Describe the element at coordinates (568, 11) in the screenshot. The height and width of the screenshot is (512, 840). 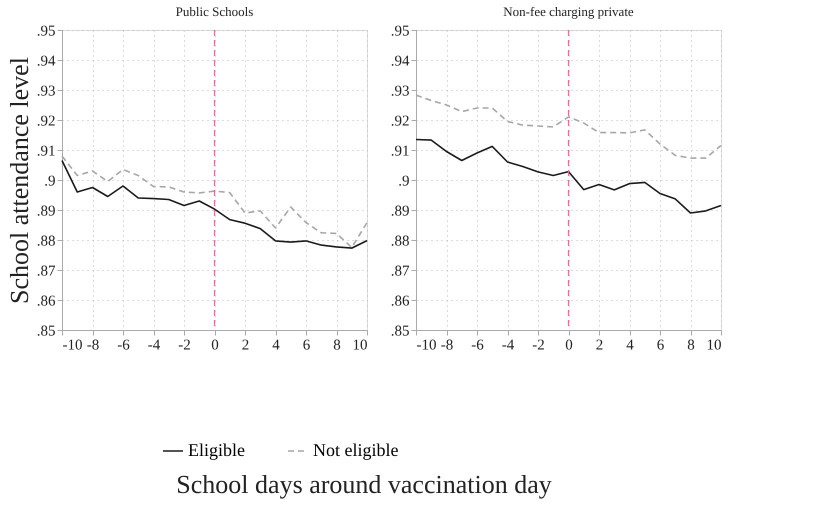
I see `chart-title: Non-fee charging private` at that location.